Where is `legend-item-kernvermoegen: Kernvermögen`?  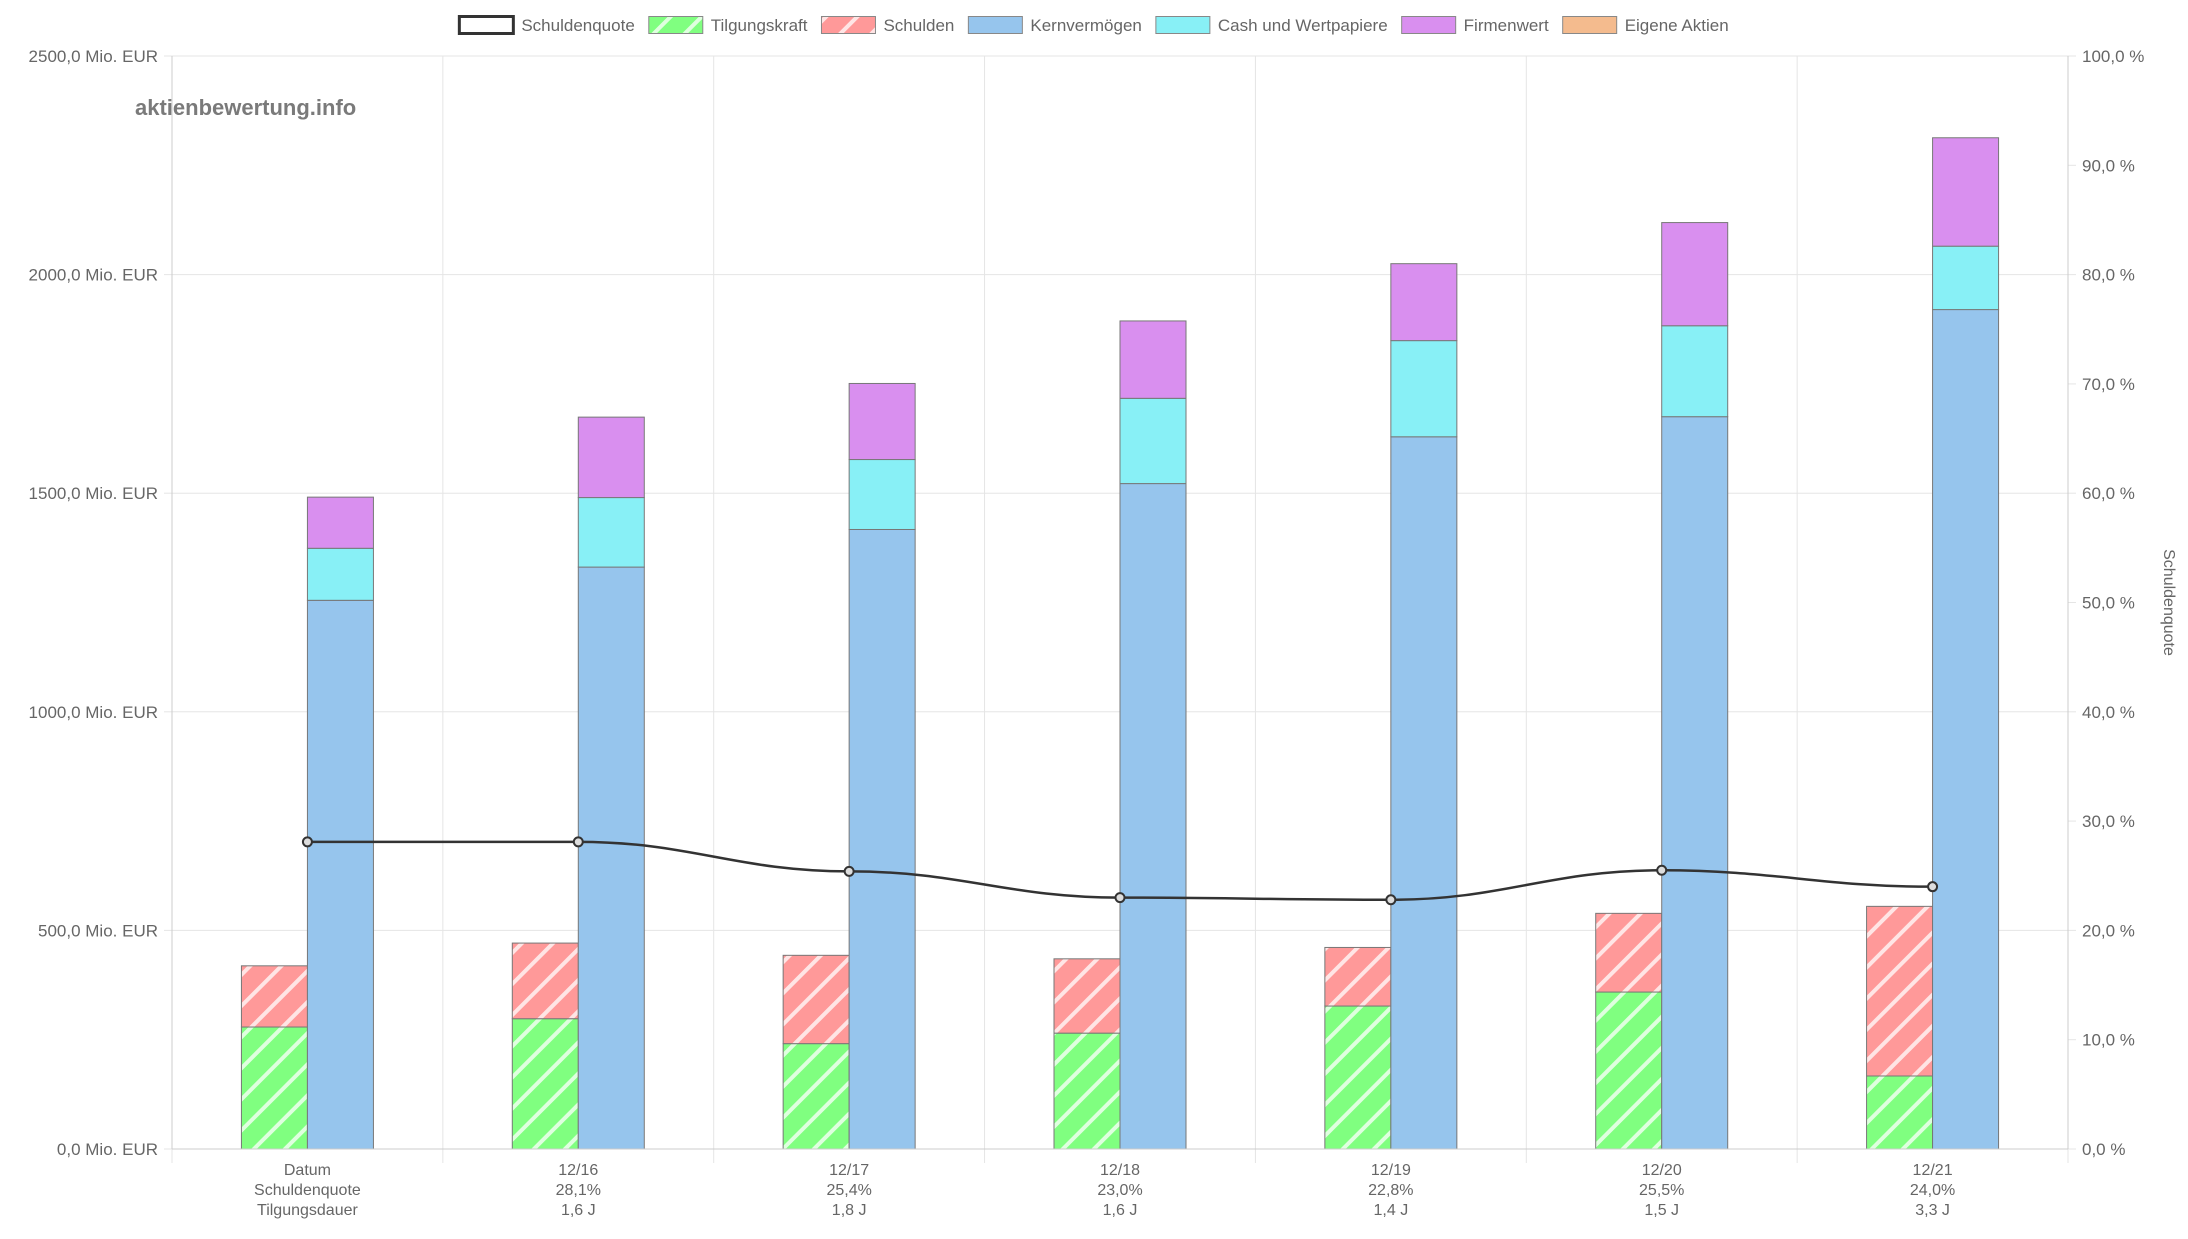 legend-item-kernvermoegen: Kernvermögen is located at coordinates (1054, 25).